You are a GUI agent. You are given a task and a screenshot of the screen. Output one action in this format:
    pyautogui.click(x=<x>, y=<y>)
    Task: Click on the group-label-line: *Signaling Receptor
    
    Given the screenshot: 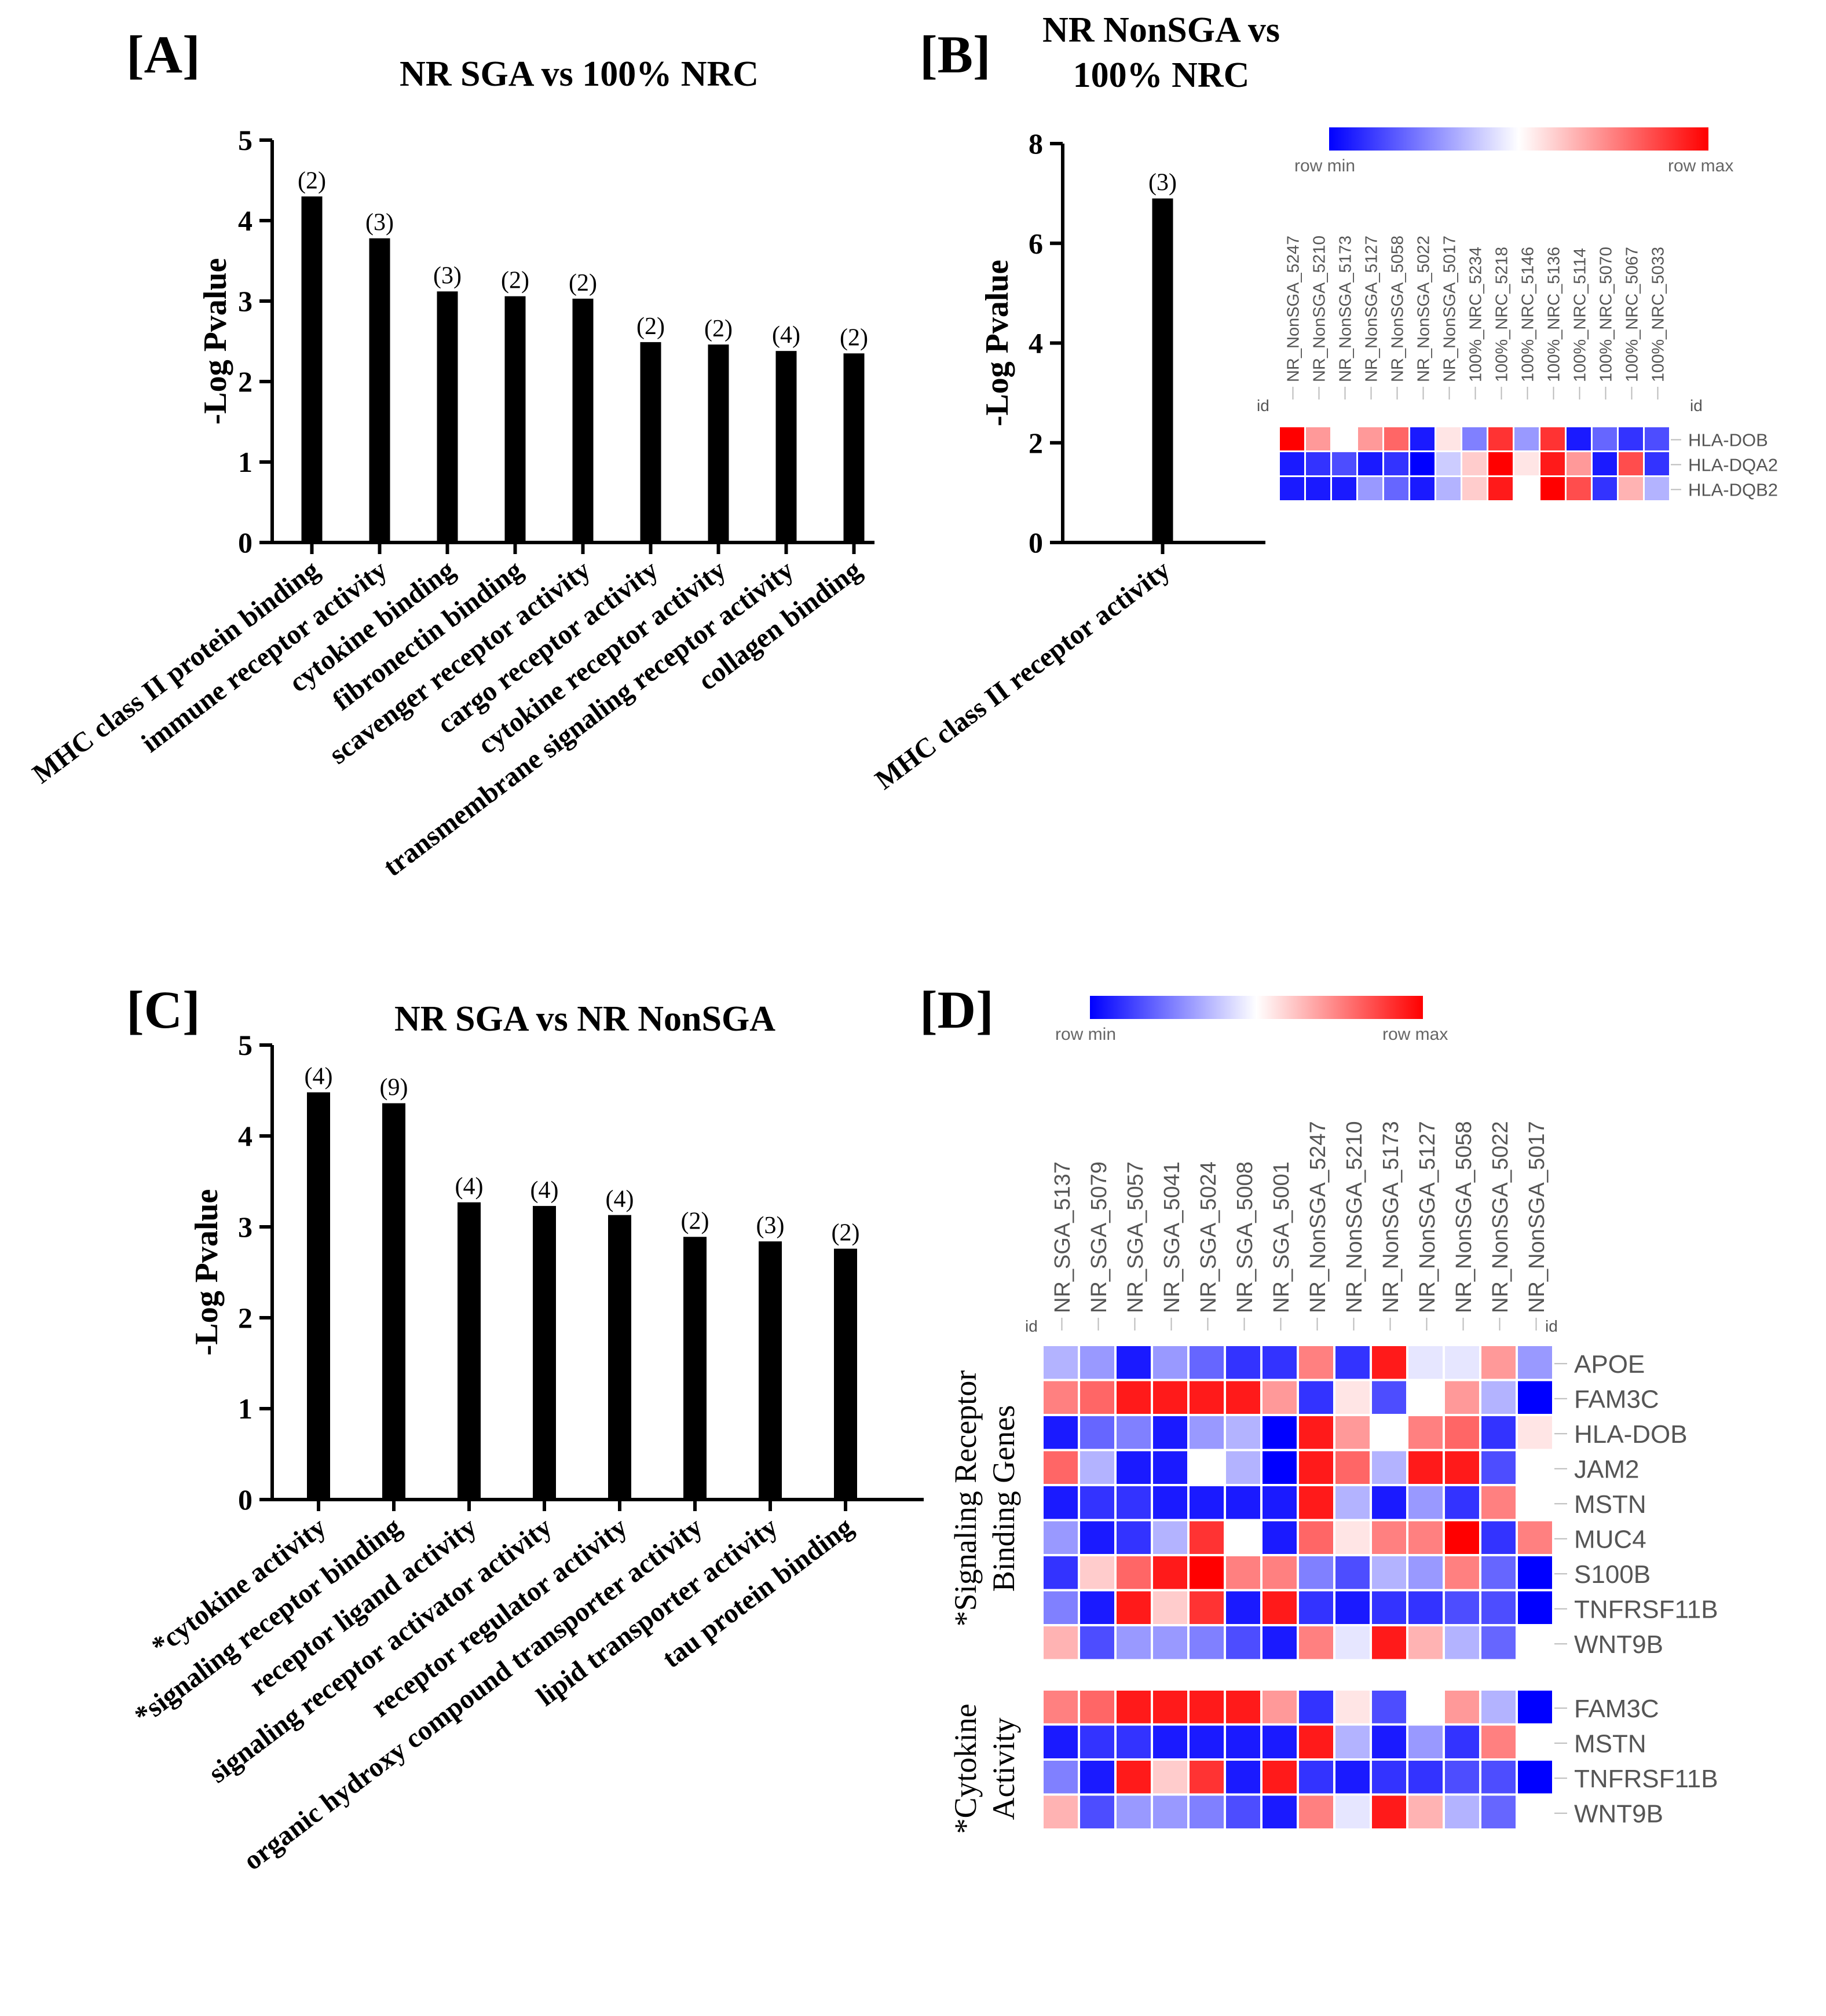 What is the action you would take?
    pyautogui.click(x=965, y=1498)
    